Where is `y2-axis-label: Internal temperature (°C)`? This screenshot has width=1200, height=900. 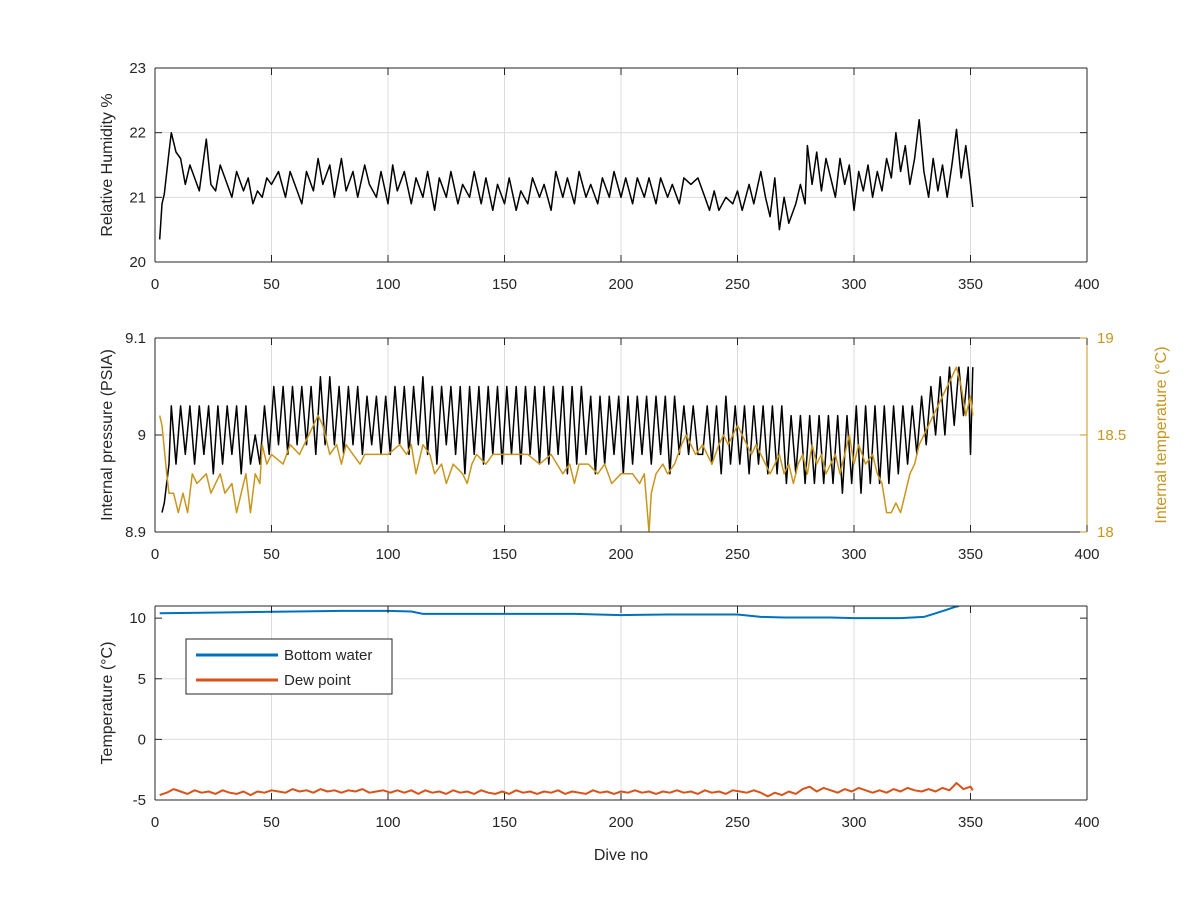
y2-axis-label: Internal temperature (°C) is located at coordinates (1161, 434).